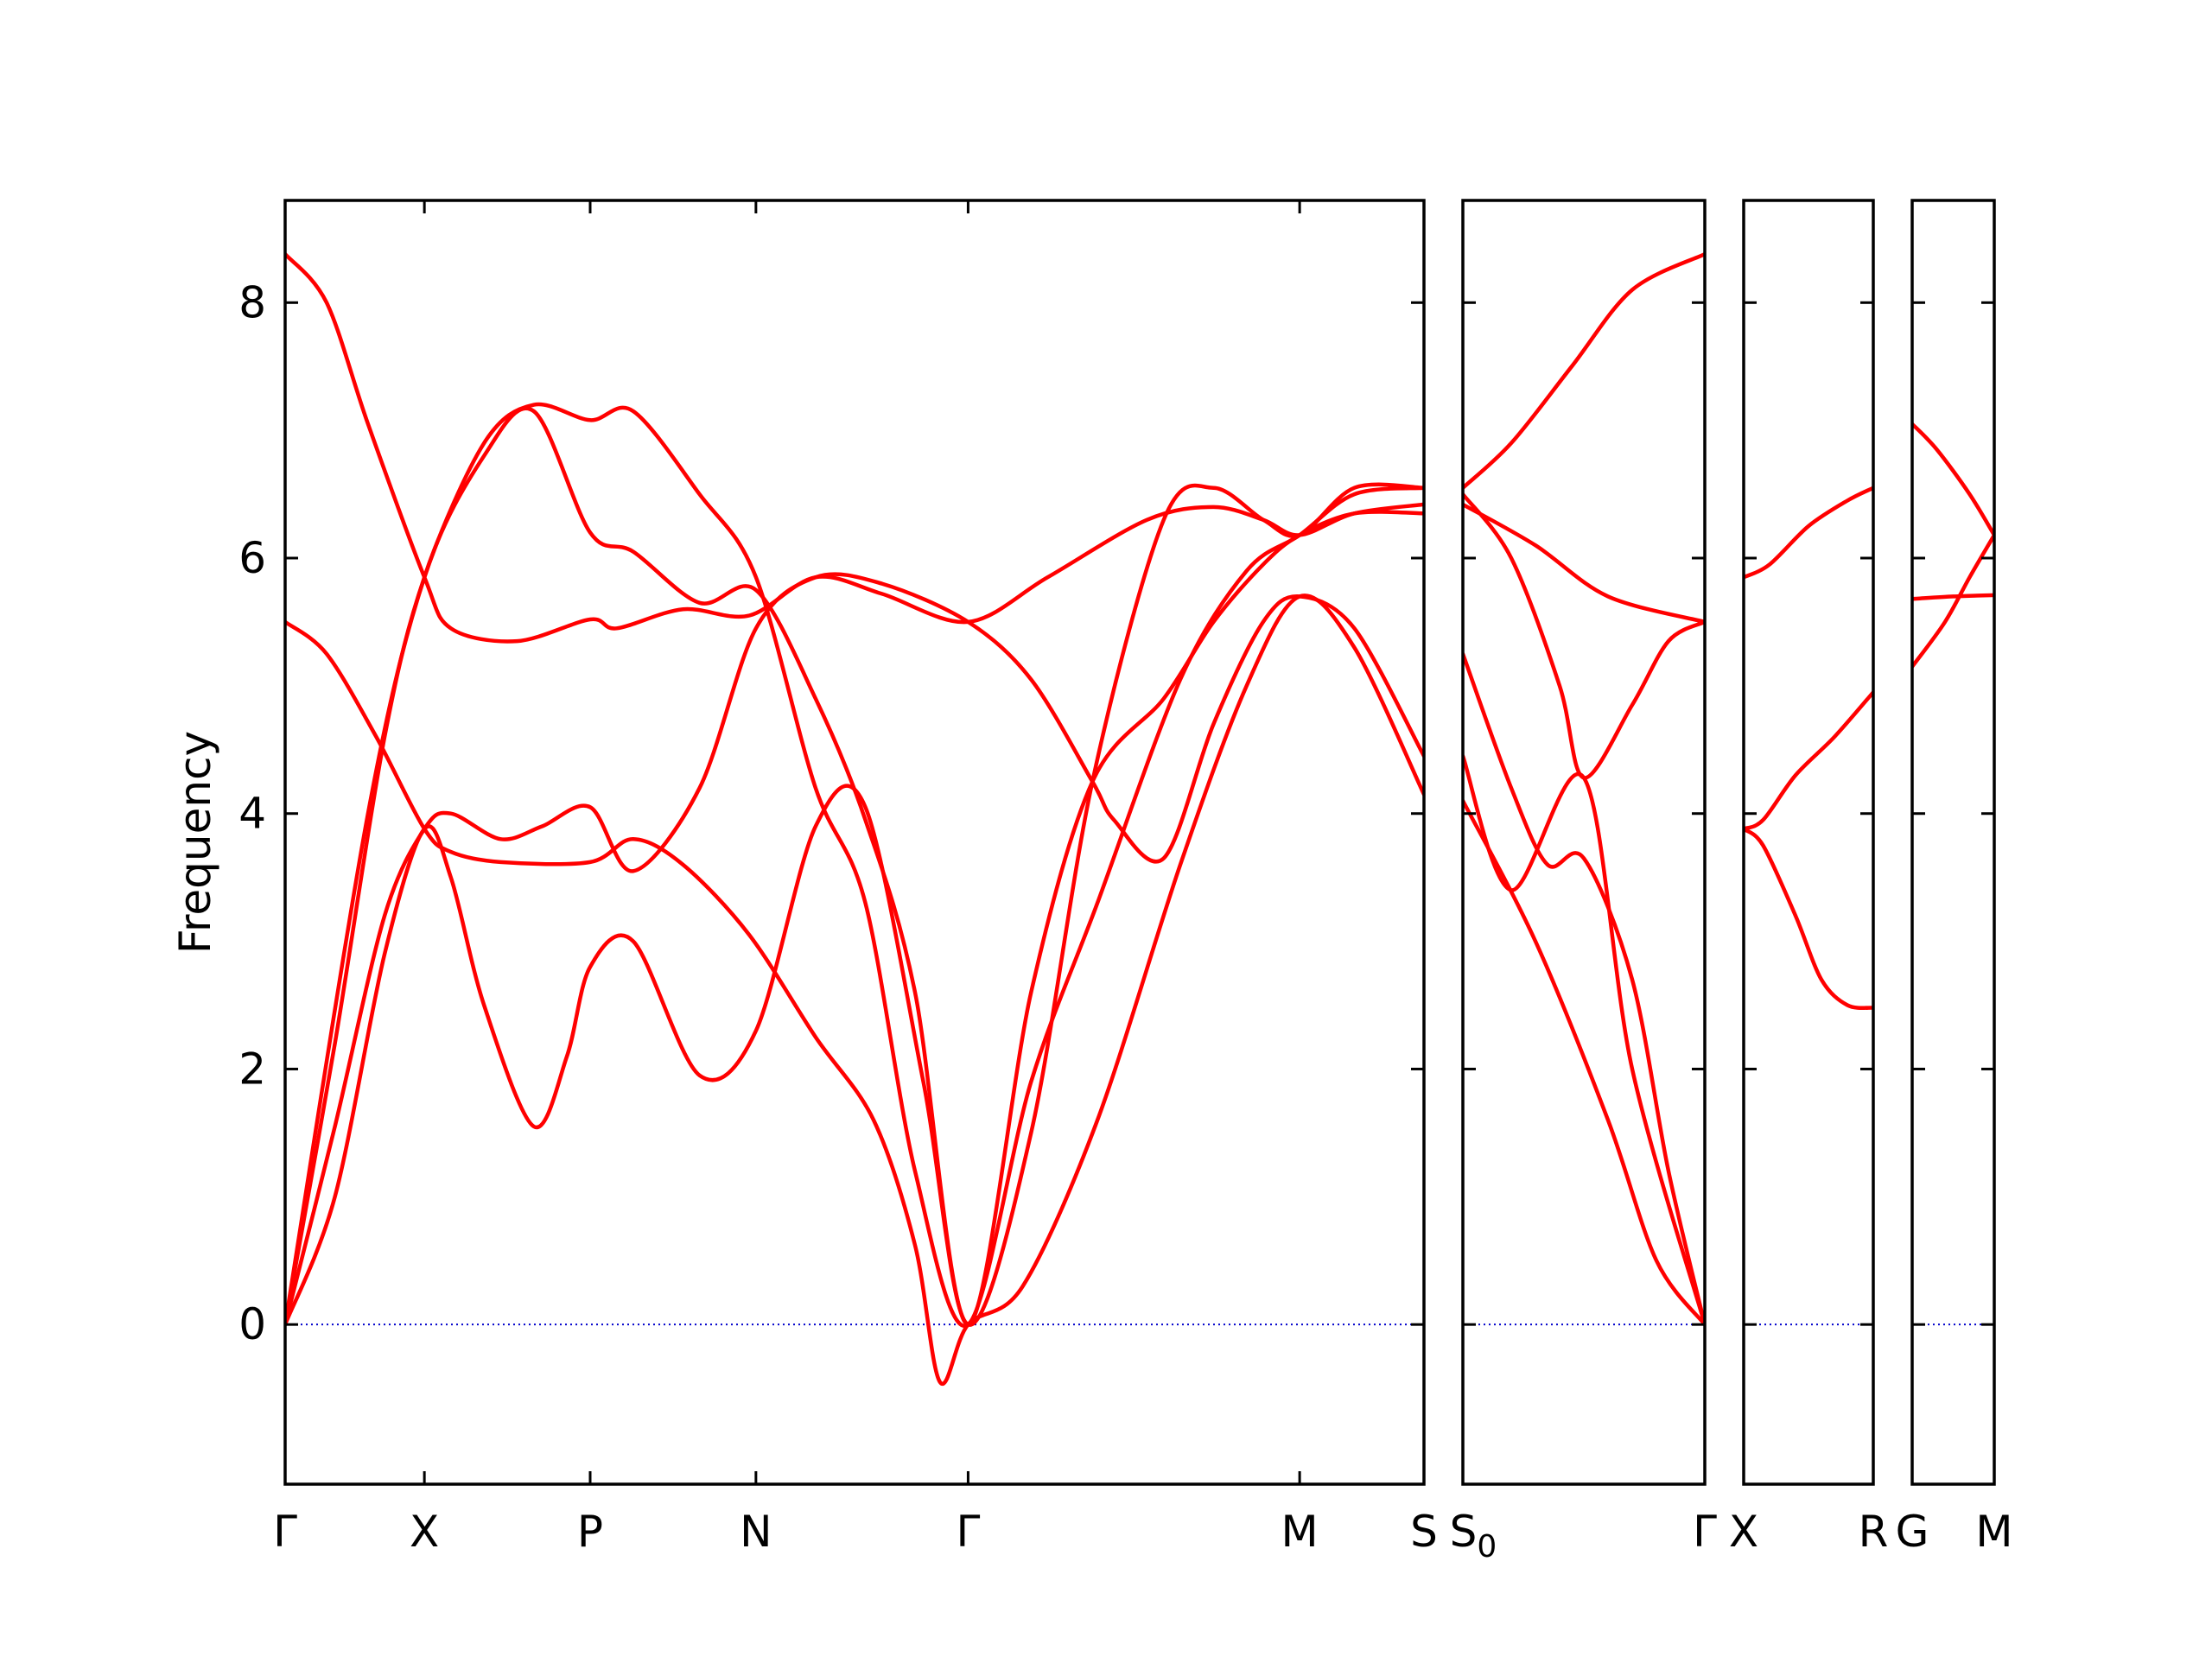 This screenshot has width=2212, height=1663. What do you see at coordinates (252, 302) in the screenshot?
I see `y-tick-label: 8` at bounding box center [252, 302].